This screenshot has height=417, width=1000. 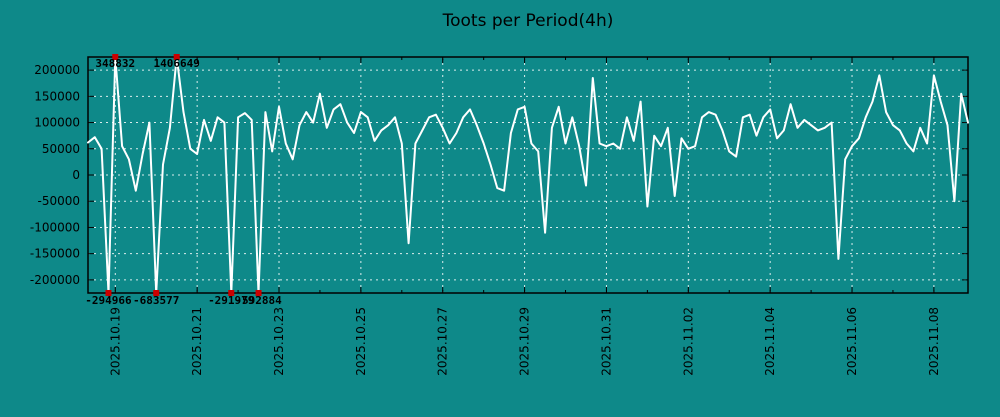 What do you see at coordinates (770, 341) in the screenshot?
I see `x-tick-label: 2025.11.04` at bounding box center [770, 341].